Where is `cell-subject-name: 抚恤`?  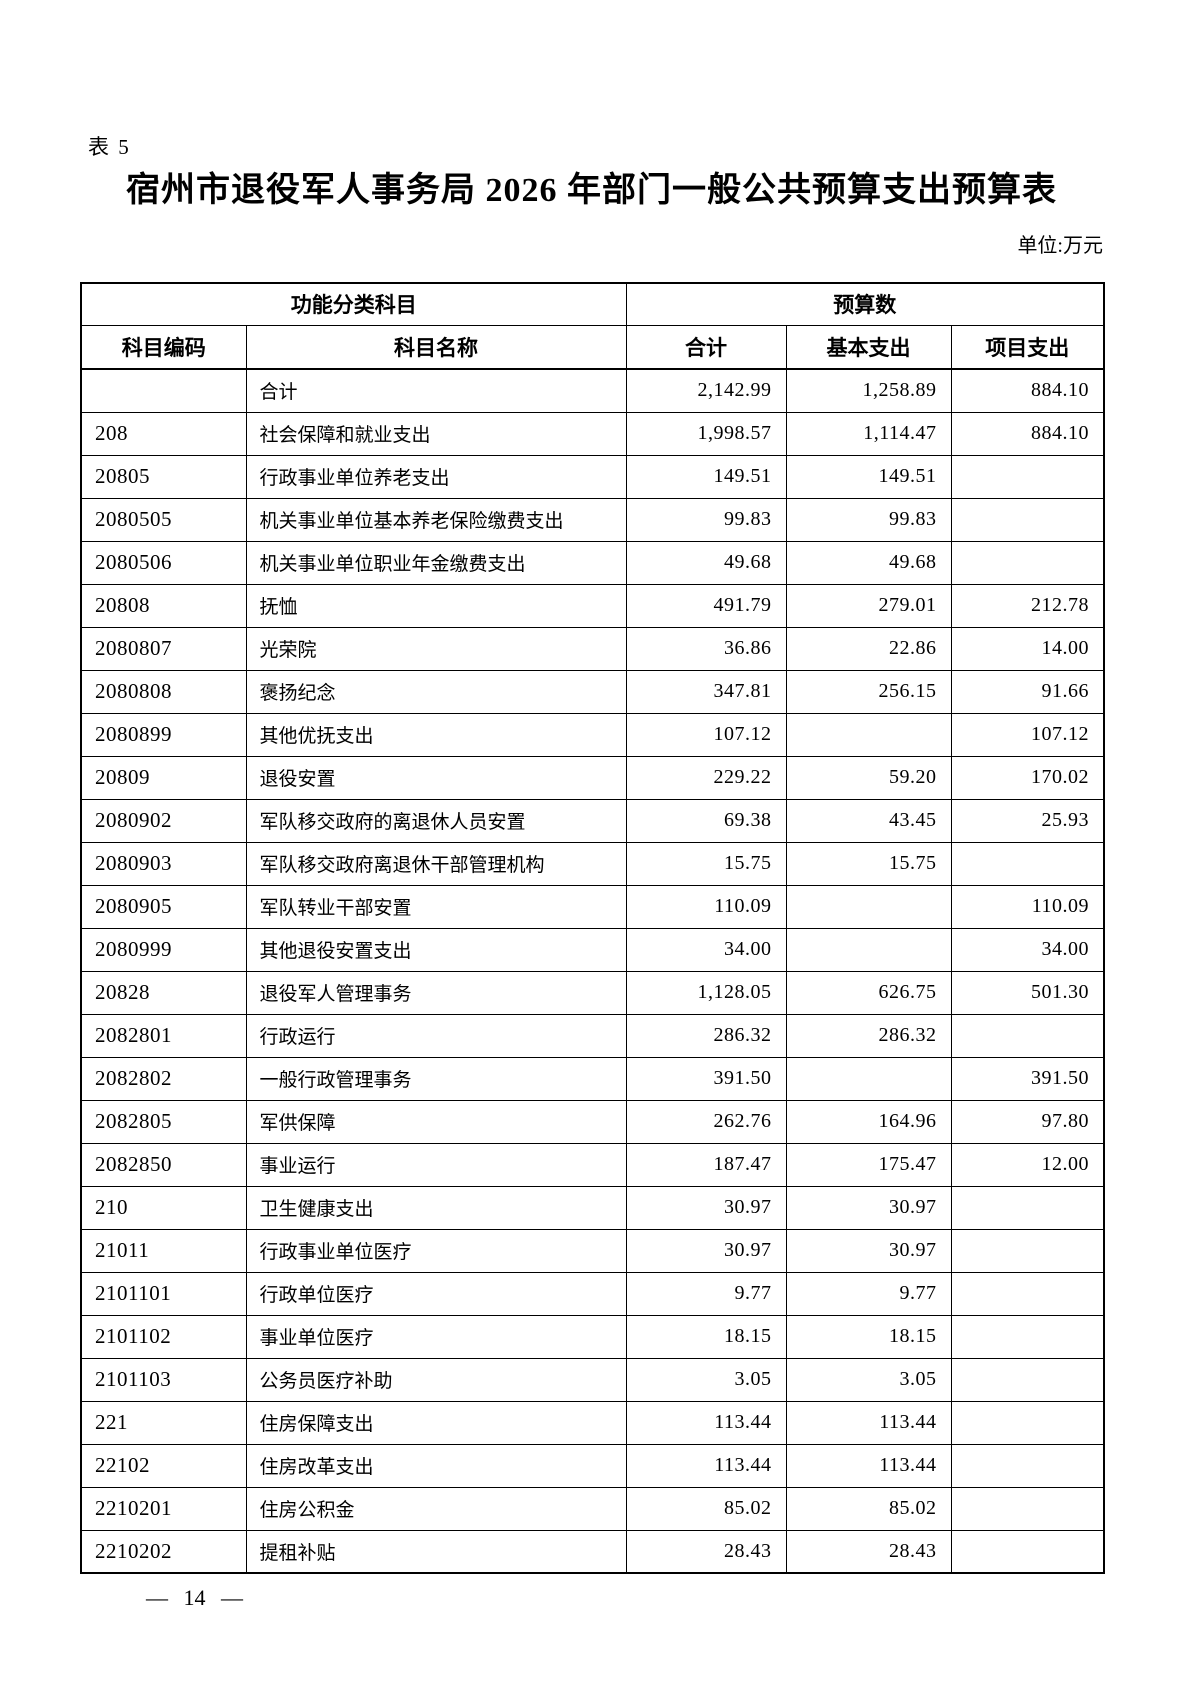 cell-subject-name: 抚恤 is located at coordinates (436, 605).